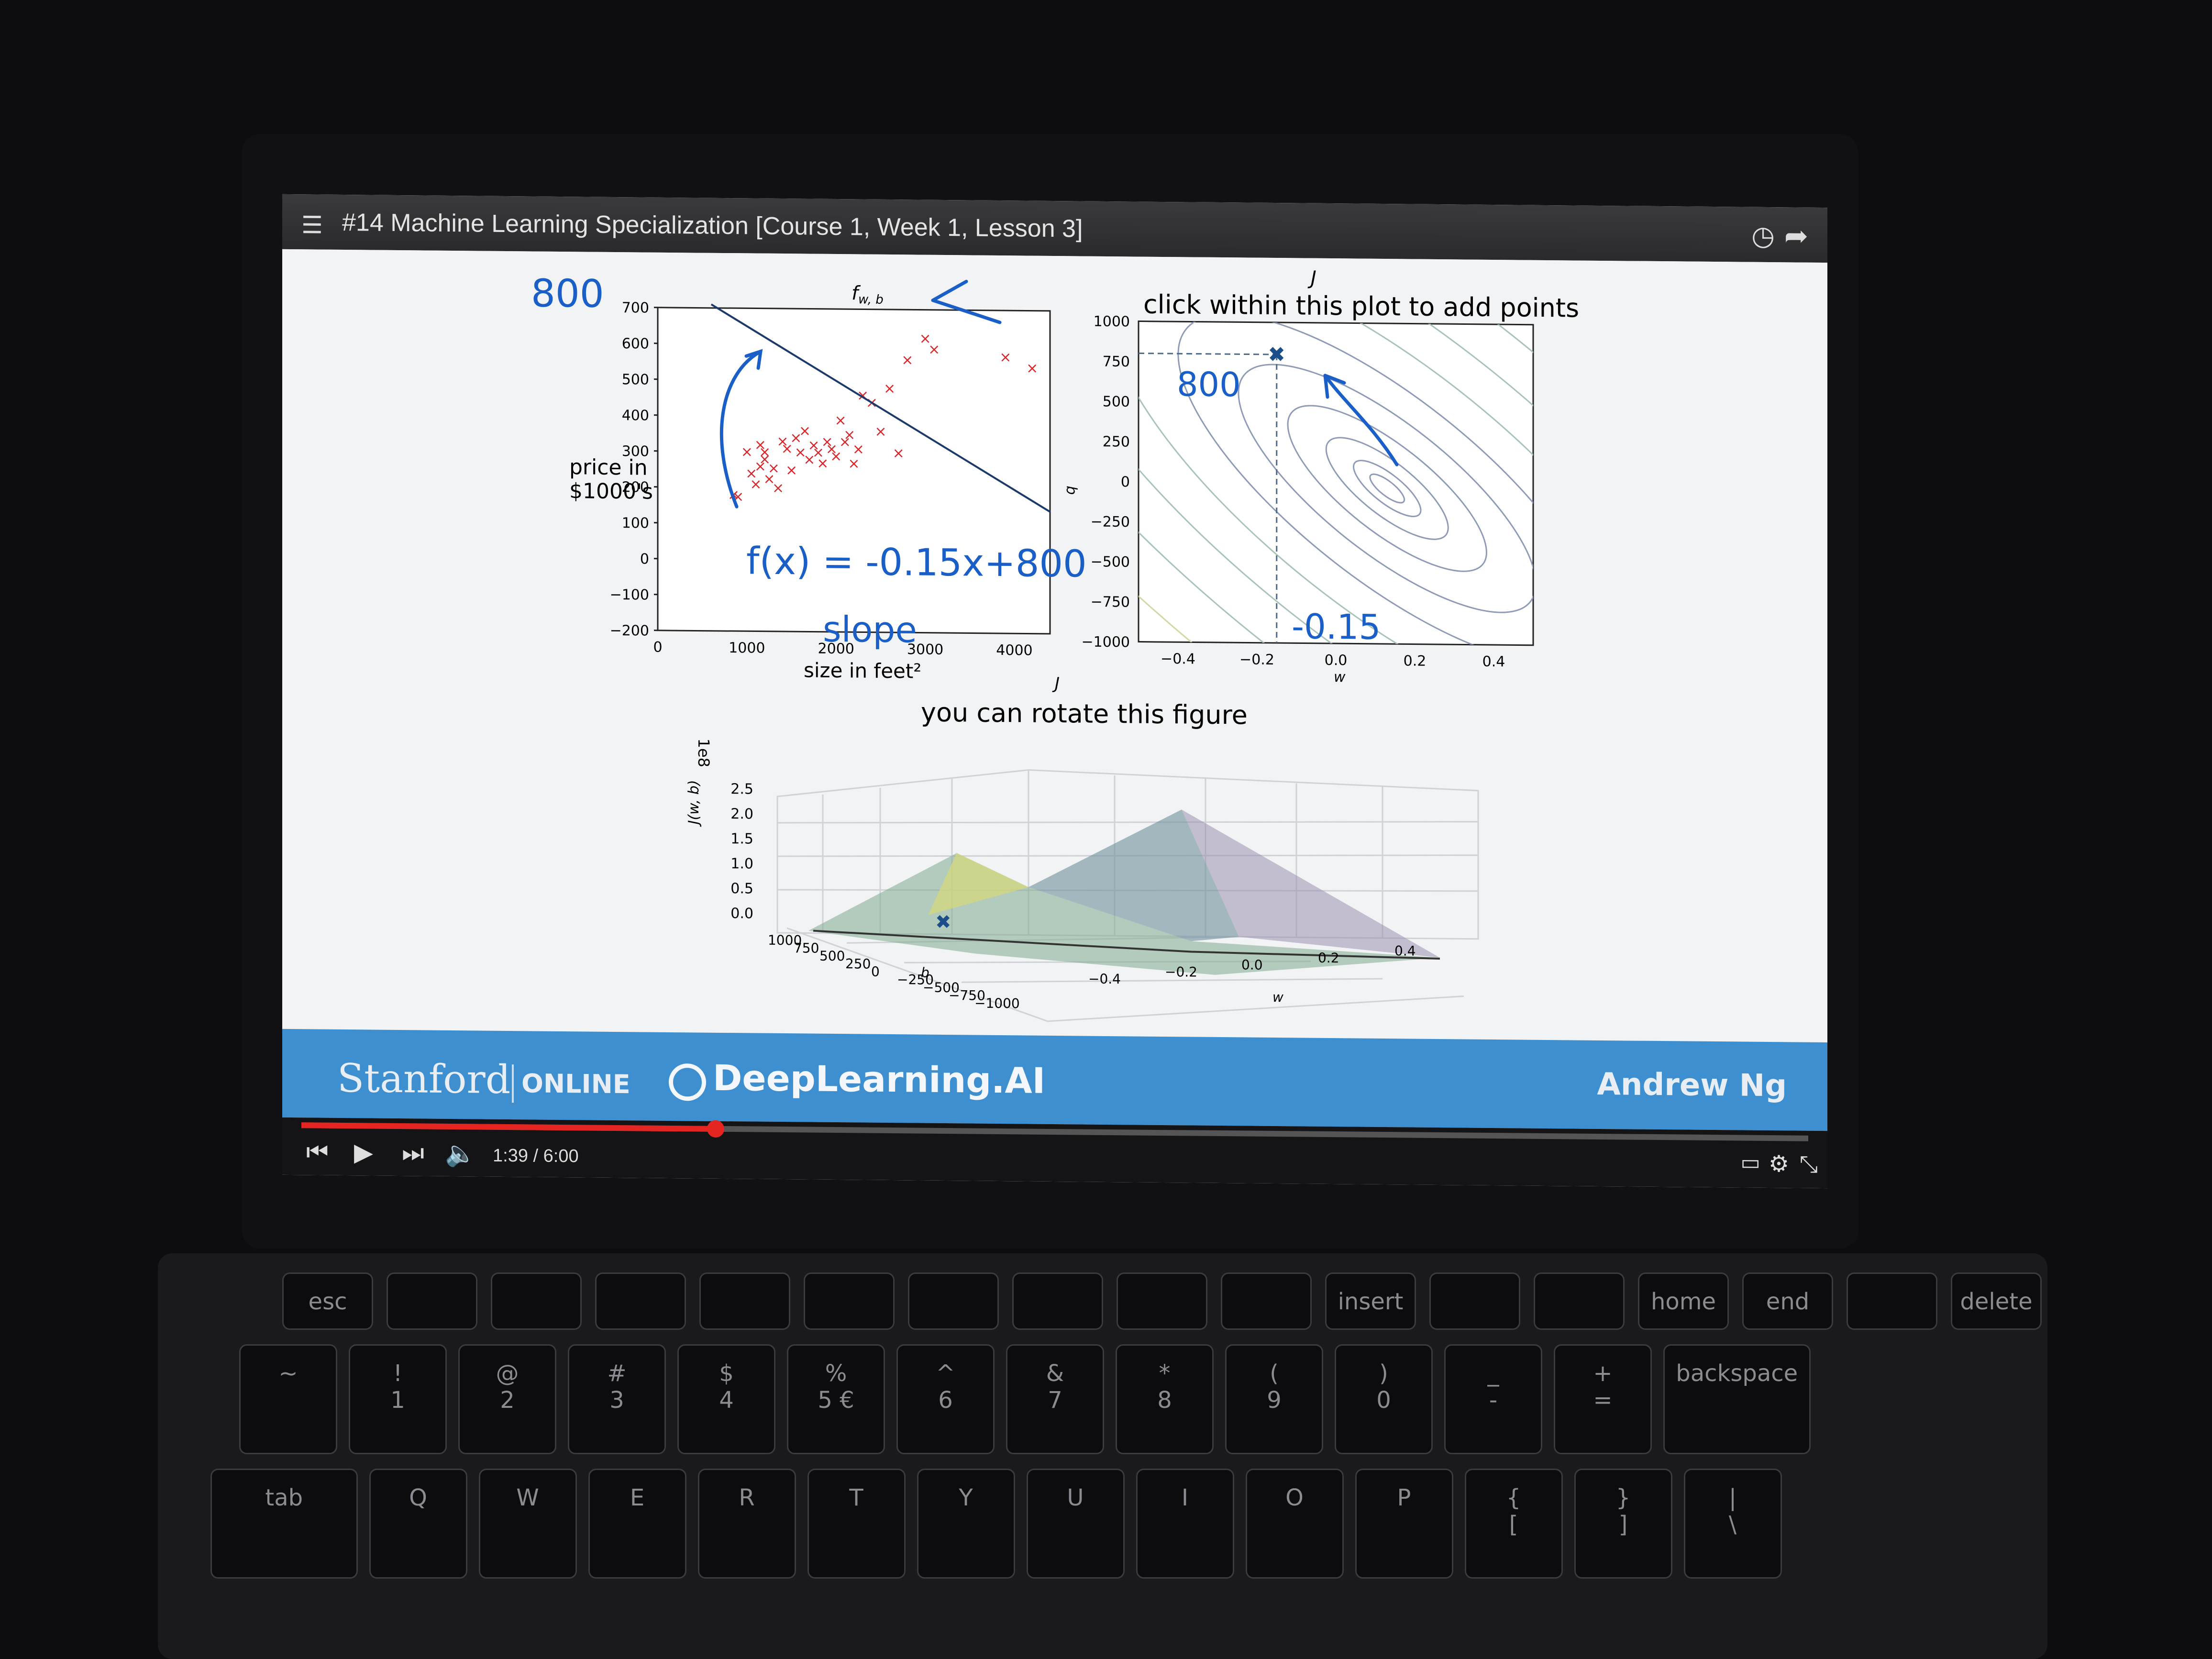 This screenshot has height=1659, width=2212. Describe the element at coordinates (1075, 1524) in the screenshot. I see `letter-key-7: U` at that location.